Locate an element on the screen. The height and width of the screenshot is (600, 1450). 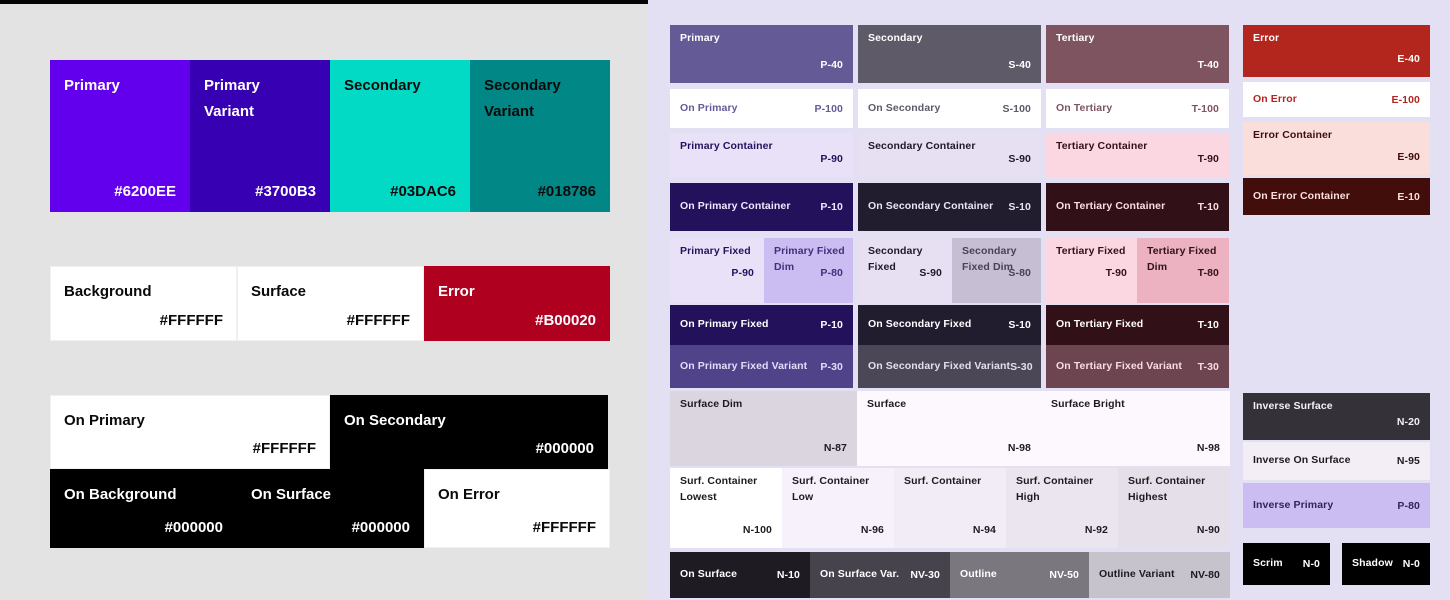
card-m3-scrim: Scrim N-0 is located at coordinates (1286, 564).